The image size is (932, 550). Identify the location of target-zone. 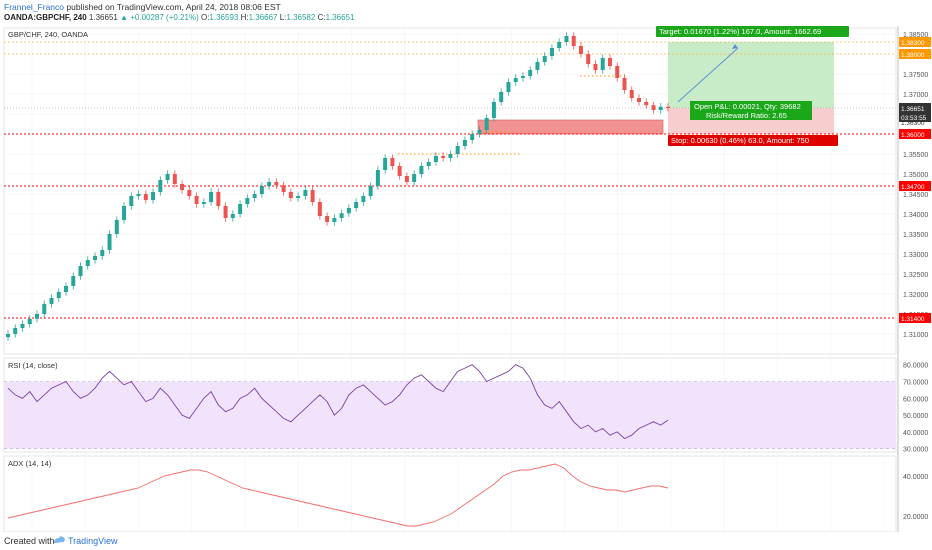
(751, 75).